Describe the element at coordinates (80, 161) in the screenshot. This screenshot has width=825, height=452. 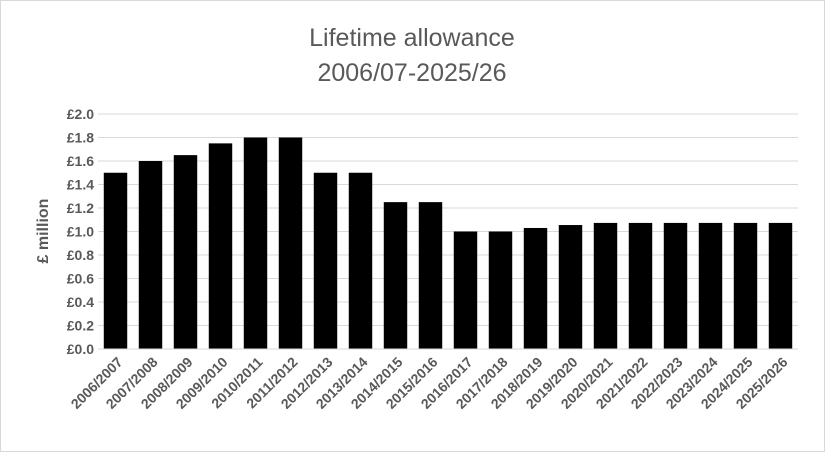
I see `y-tick-label: £1.6` at that location.